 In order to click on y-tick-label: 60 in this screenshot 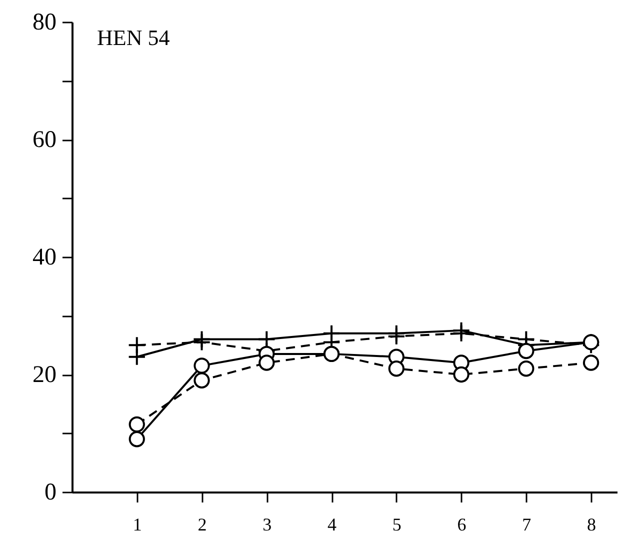, I will do `click(44, 140)`.